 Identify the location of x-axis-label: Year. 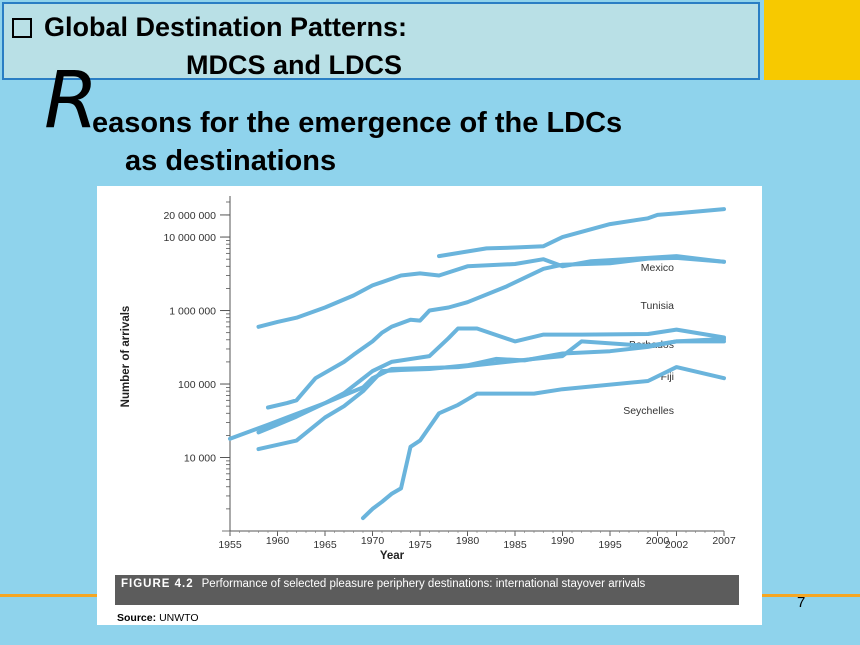
(392, 556).